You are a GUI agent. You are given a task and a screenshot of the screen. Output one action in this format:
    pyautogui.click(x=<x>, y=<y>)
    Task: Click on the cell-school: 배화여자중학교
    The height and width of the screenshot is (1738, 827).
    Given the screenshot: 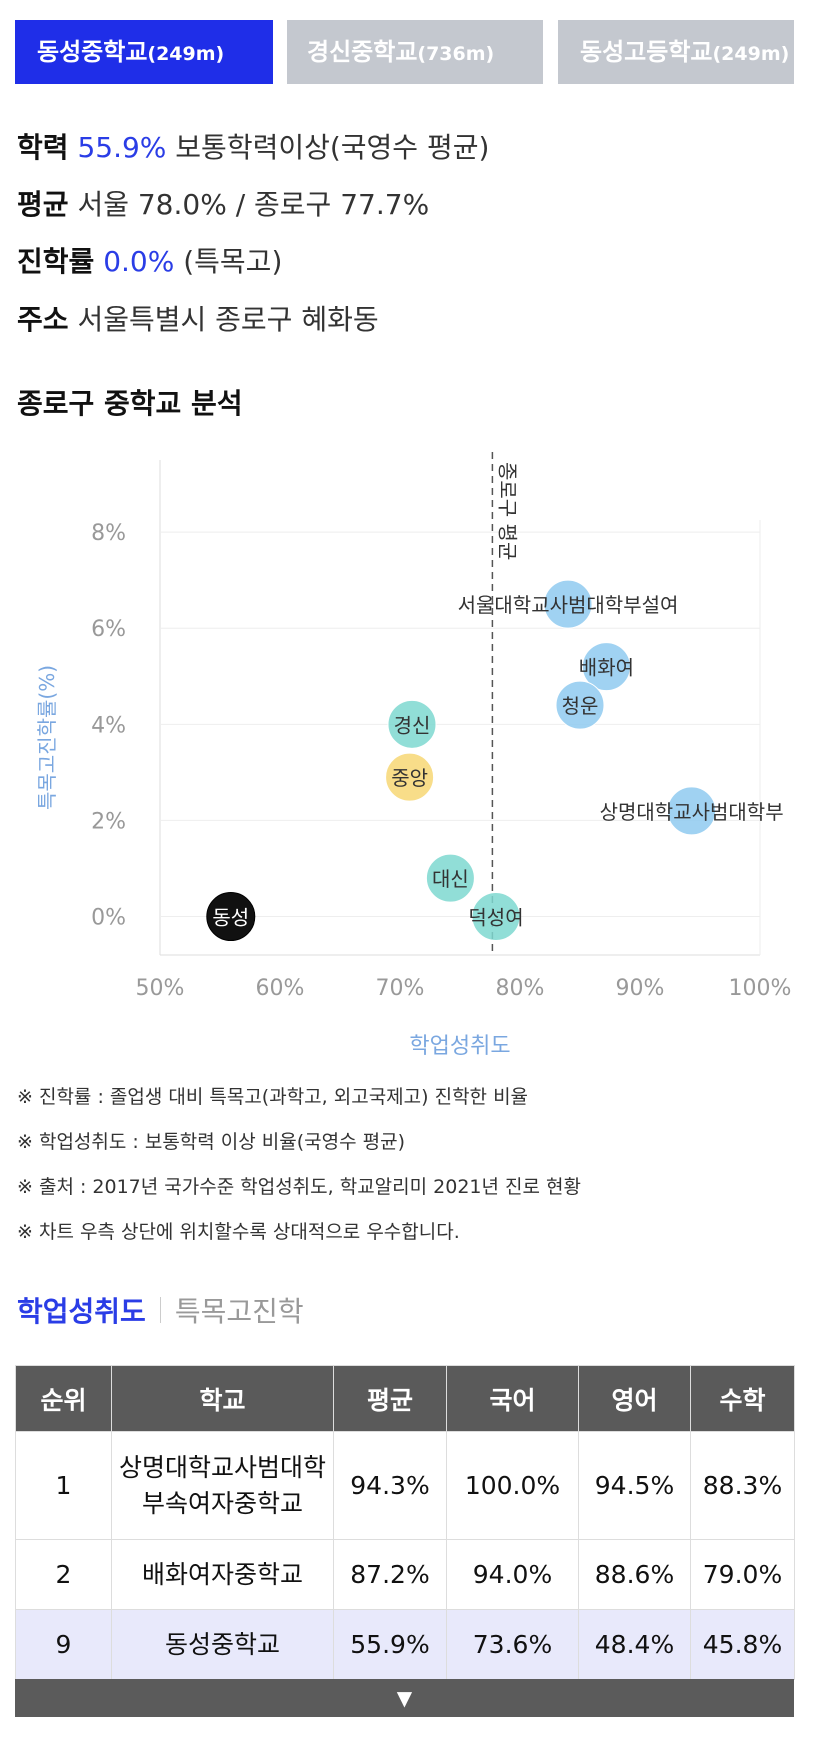 What is the action you would take?
    pyautogui.click(x=222, y=1574)
    